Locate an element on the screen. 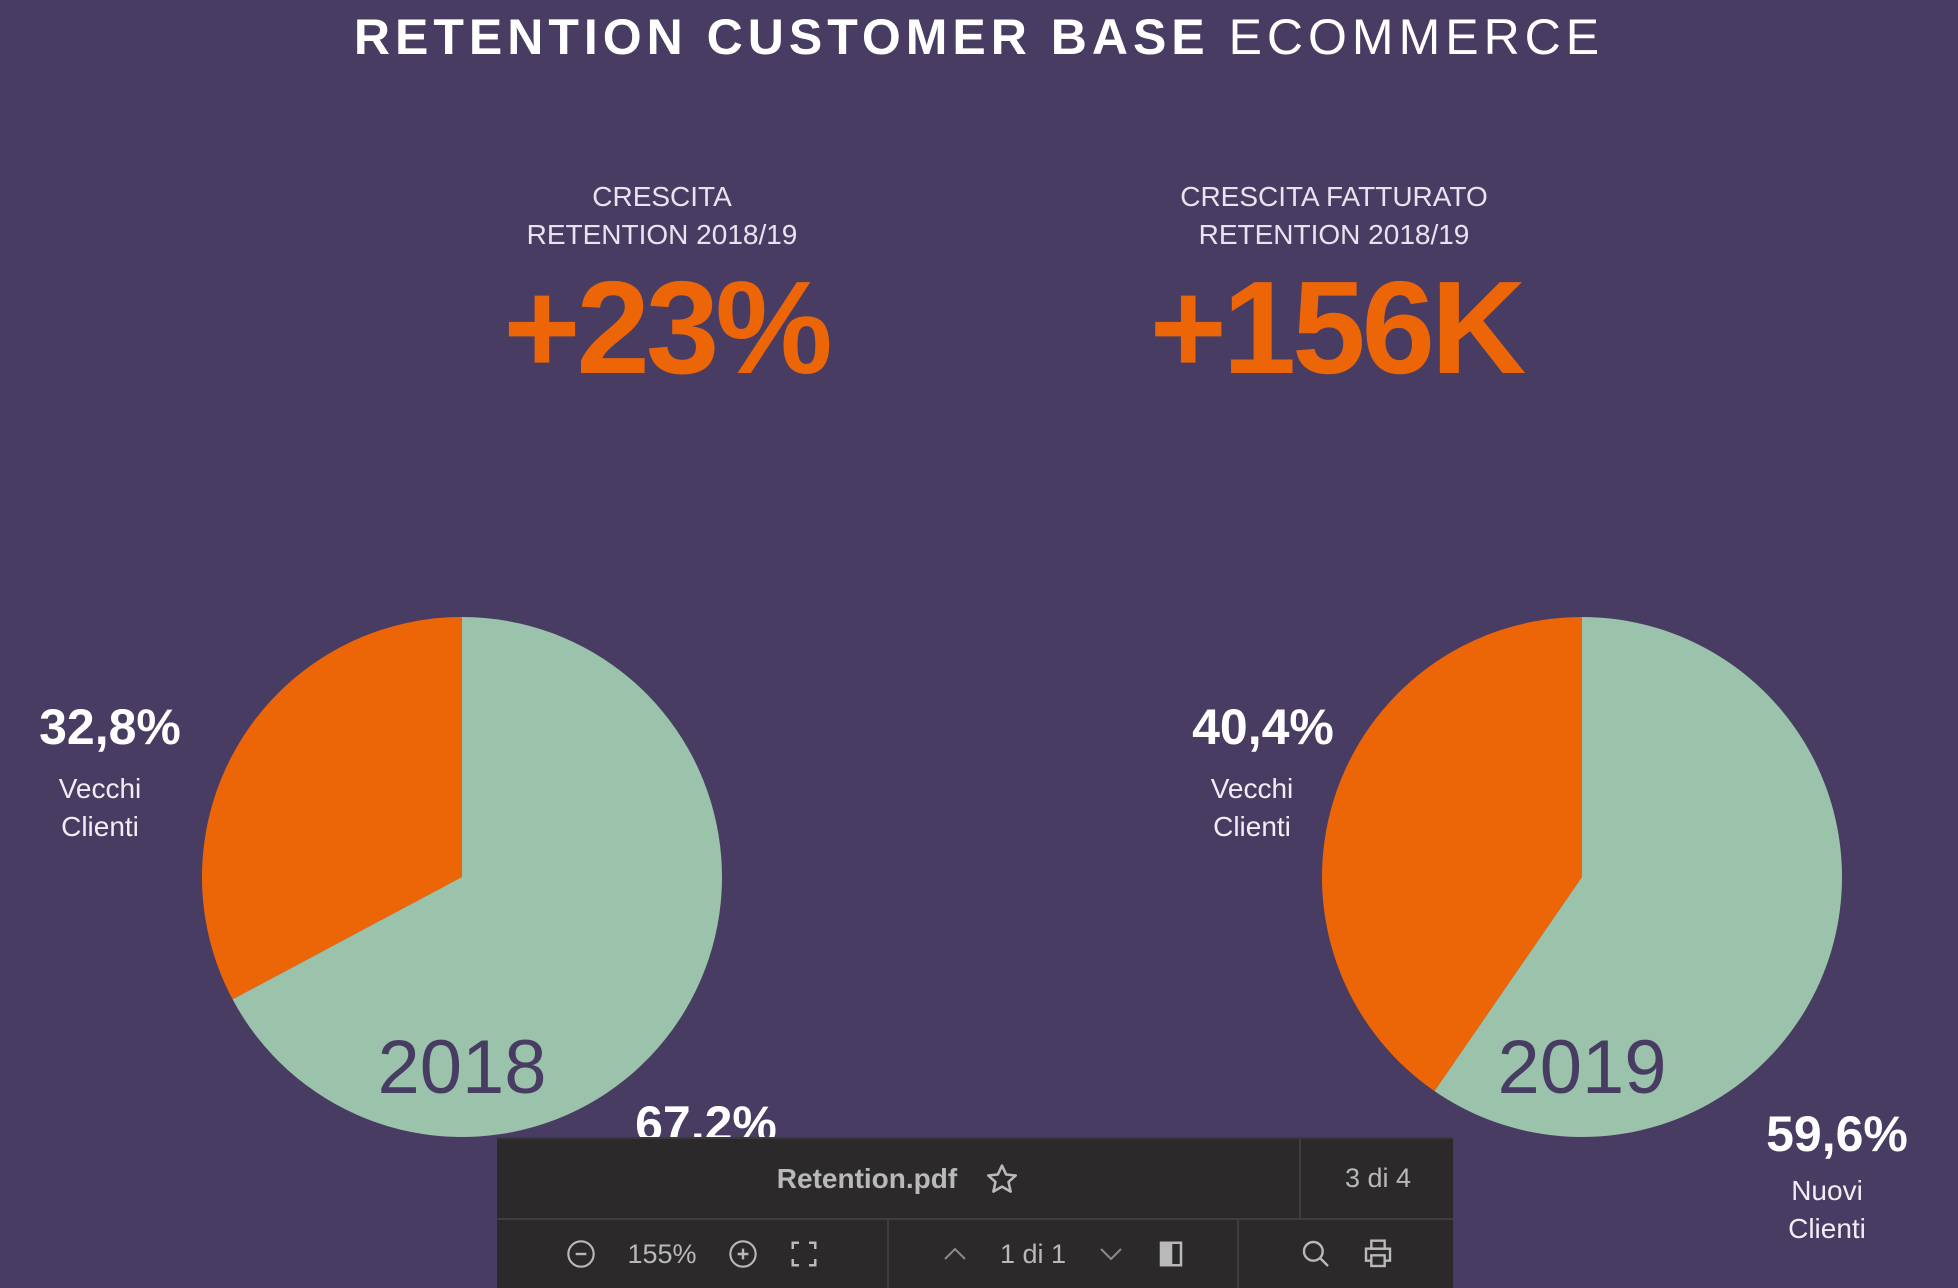  page-navigation: 1 di 1 is located at coordinates (1062, 1254).